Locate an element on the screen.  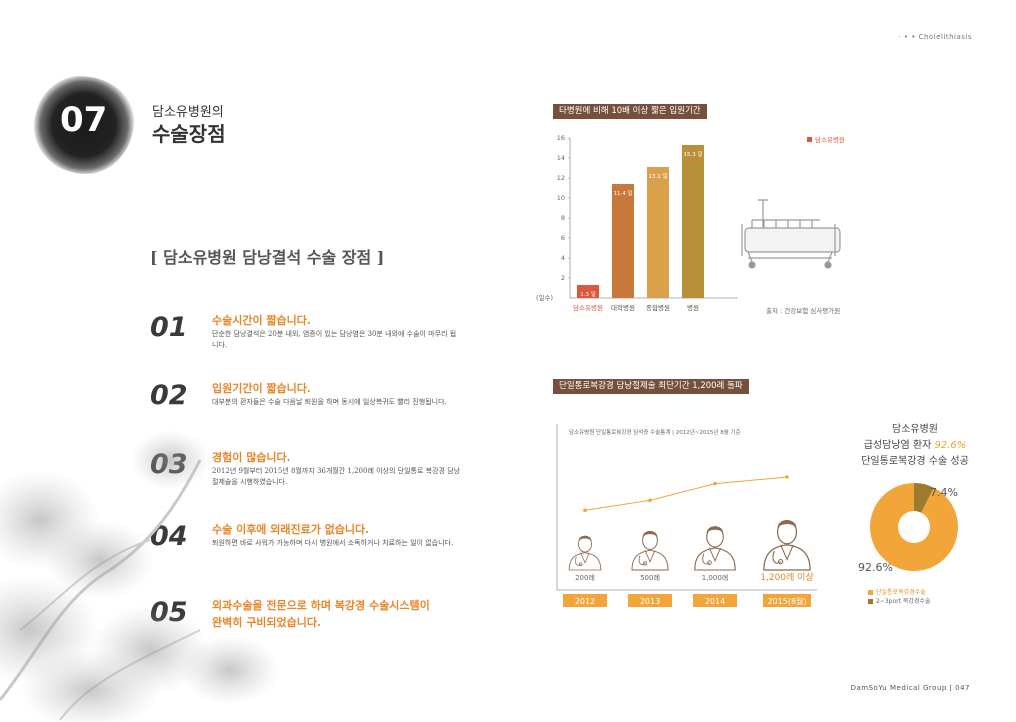
chapter-subtitle: 담소유병원의 is located at coordinates (188, 112).